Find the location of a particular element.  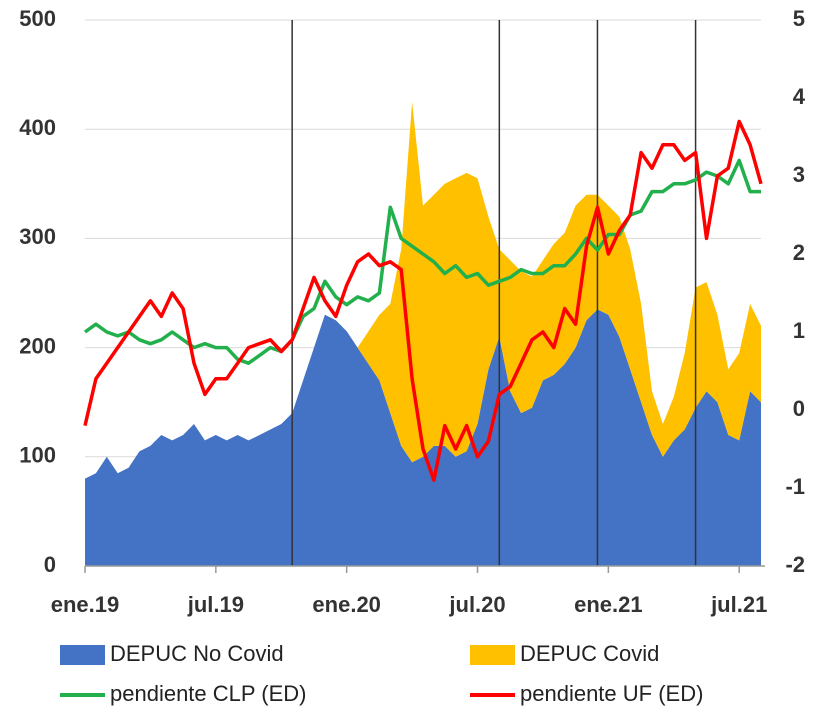

y-tick-label: 200 is located at coordinates (37, 345).